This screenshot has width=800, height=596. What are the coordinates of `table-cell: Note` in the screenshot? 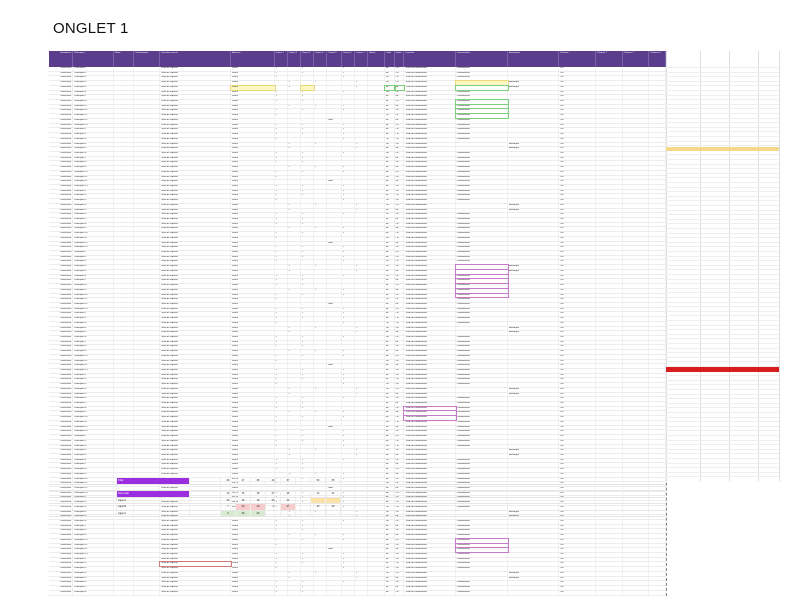 It's located at (334, 182).